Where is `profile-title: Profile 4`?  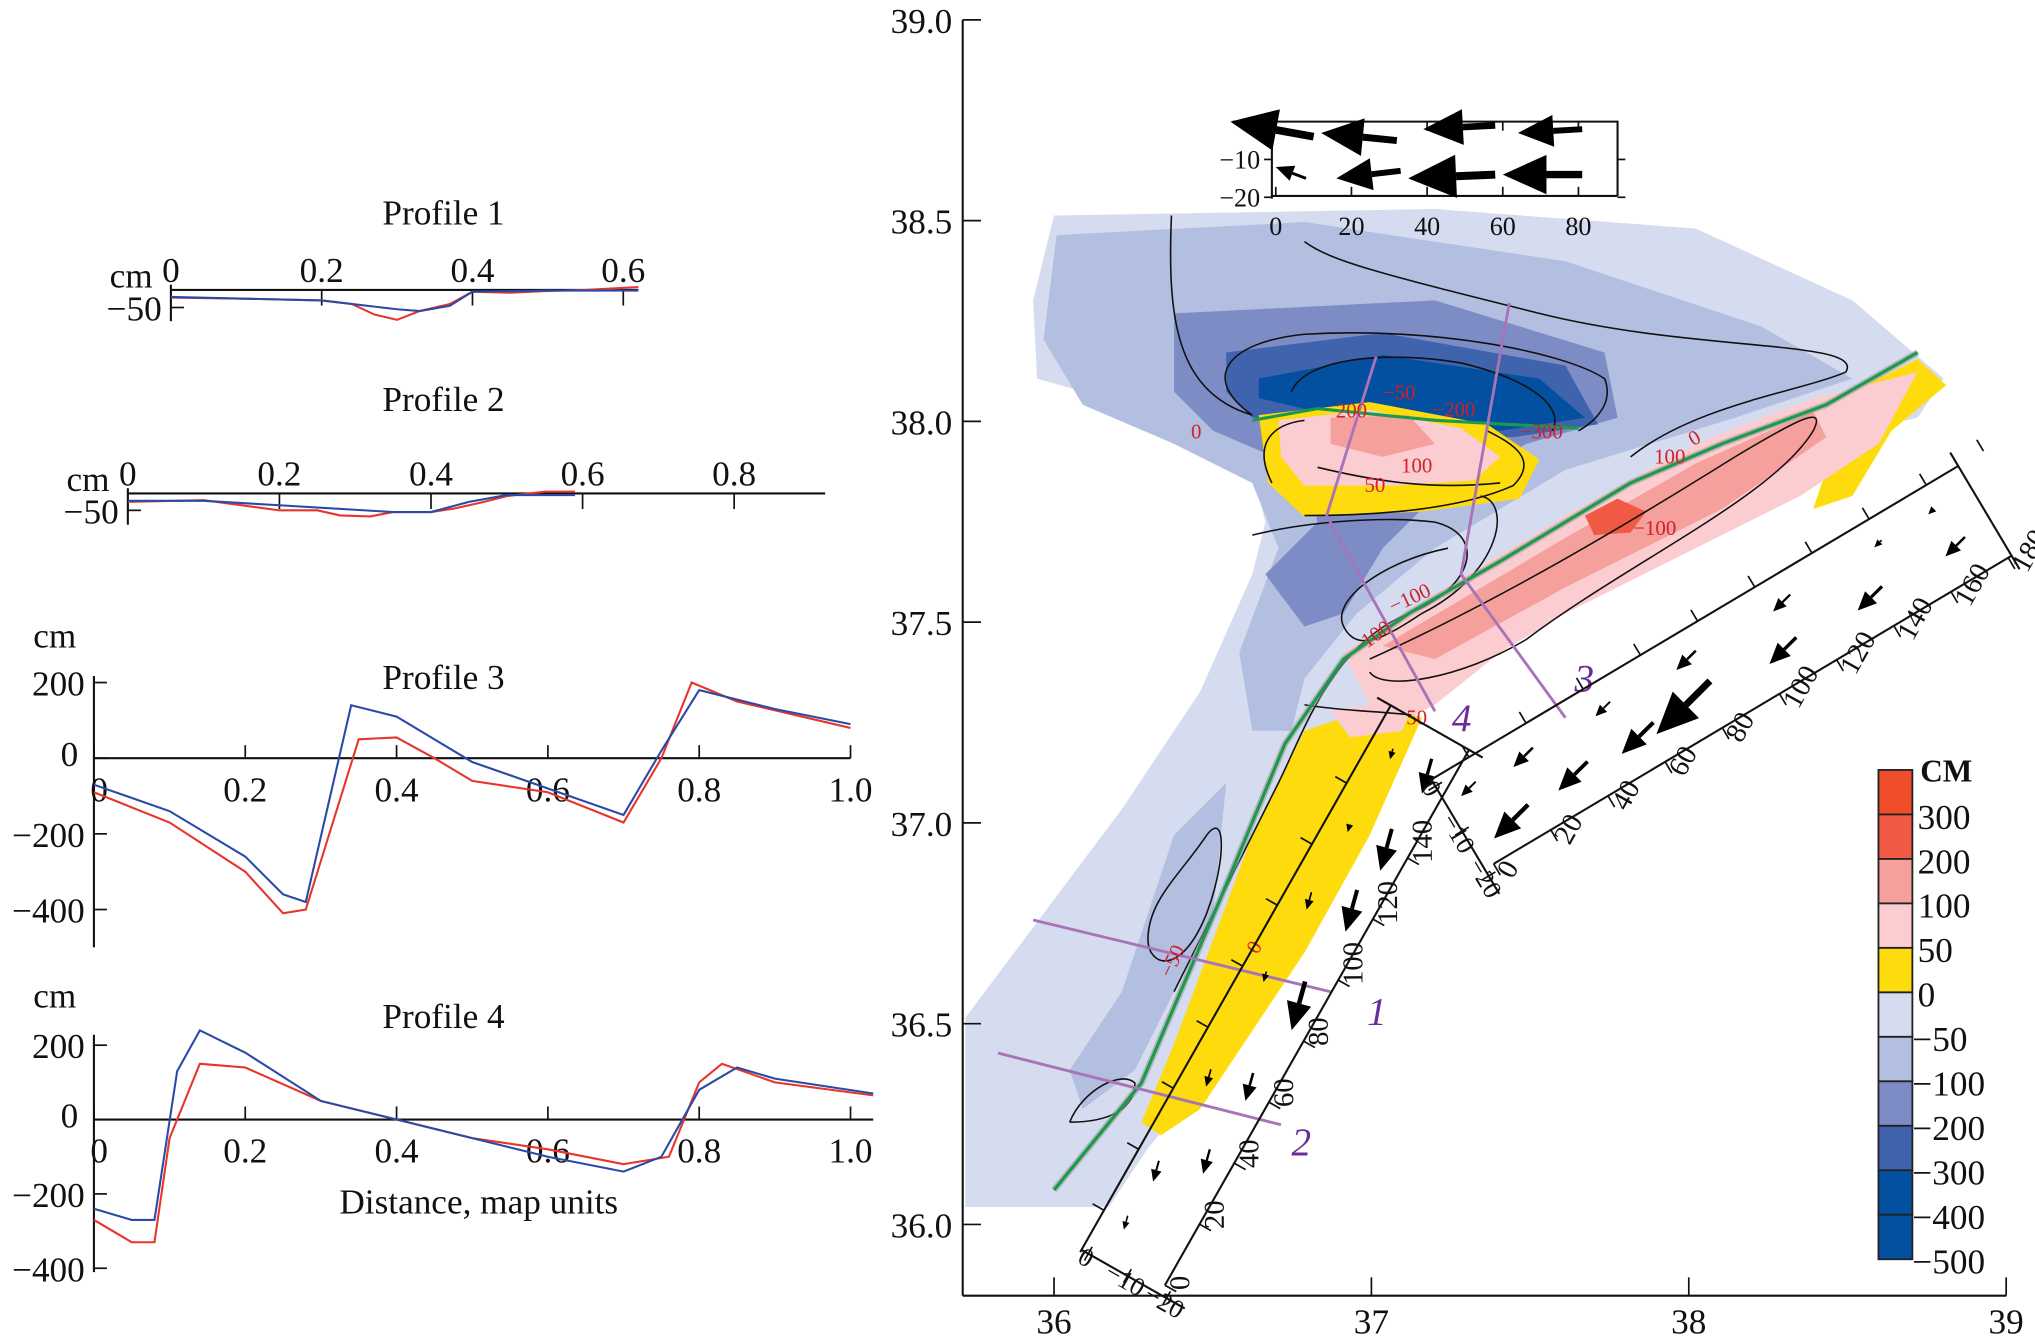 profile-title: Profile 4 is located at coordinates (443, 1016).